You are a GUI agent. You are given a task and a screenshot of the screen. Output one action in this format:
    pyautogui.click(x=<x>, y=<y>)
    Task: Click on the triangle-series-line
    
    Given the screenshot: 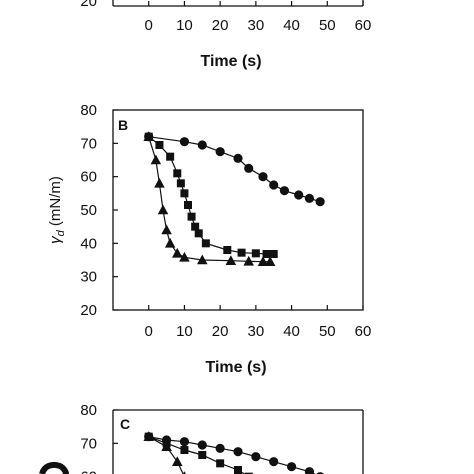 What is the action you would take?
    pyautogui.click(x=166, y=455)
    